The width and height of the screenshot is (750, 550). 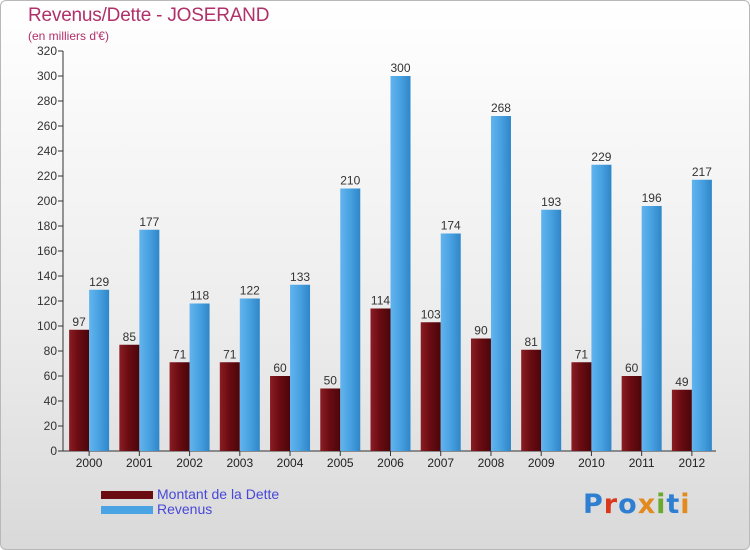 I want to click on x-tick-label: 2005, so click(x=340, y=463).